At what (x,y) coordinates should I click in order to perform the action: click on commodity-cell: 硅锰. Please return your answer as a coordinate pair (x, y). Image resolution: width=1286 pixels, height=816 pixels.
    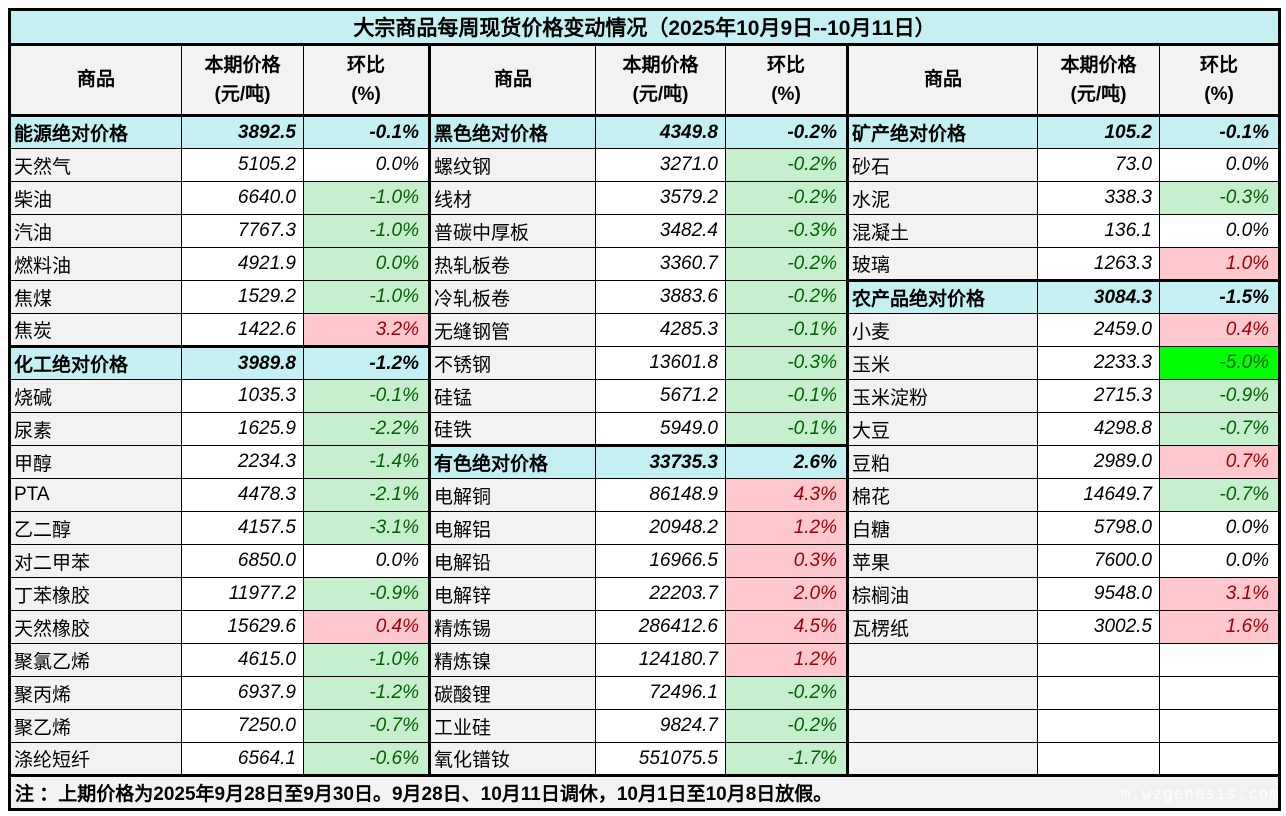
    Looking at the image, I should click on (512, 396).